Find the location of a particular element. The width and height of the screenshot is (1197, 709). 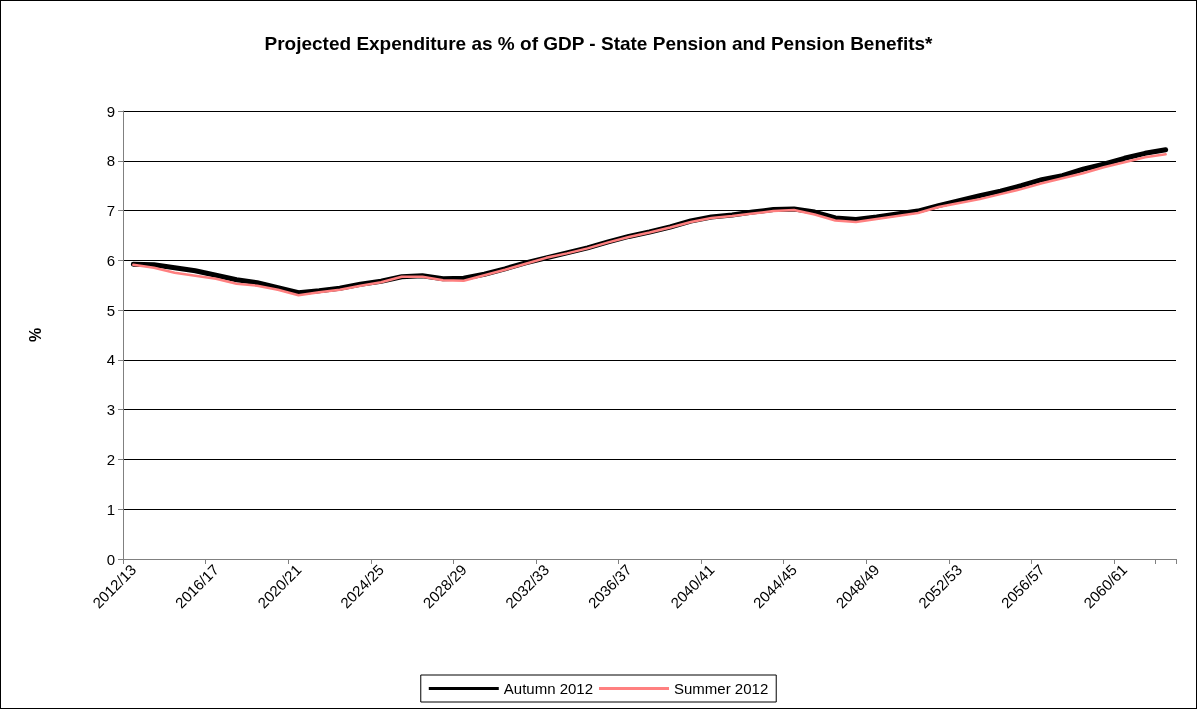

y-tick-label: 3 is located at coordinates (110, 410).